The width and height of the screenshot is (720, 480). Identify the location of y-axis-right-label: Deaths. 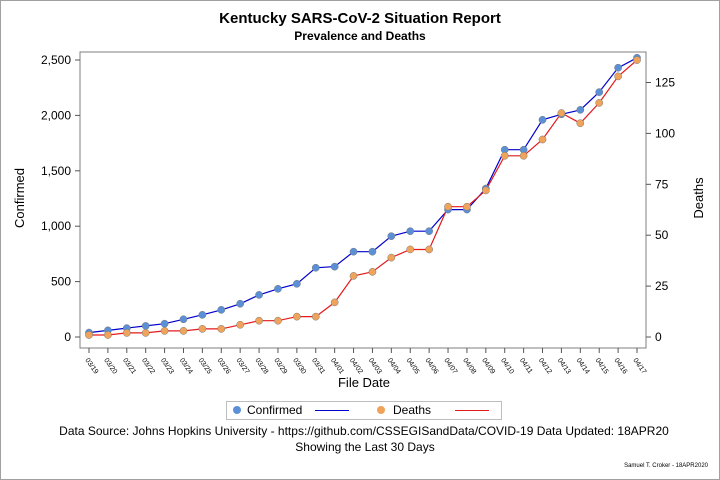
(698, 198).